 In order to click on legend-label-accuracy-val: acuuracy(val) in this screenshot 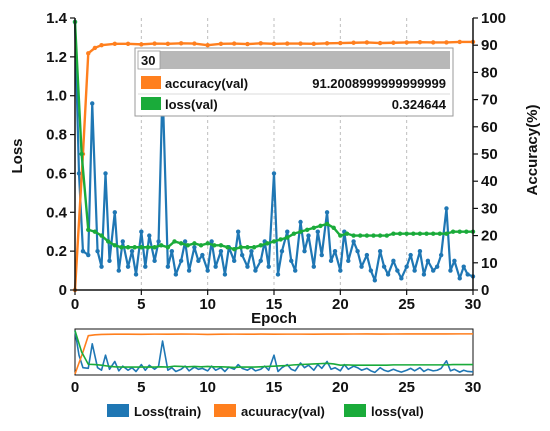, I will do `click(283, 411)`.